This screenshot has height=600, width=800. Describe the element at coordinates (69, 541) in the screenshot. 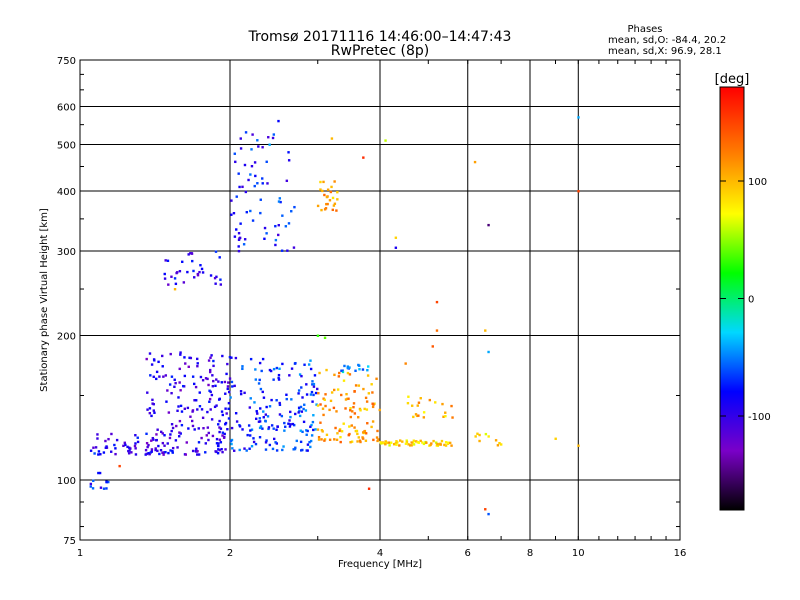

I see `y-tick-label: 75` at that location.